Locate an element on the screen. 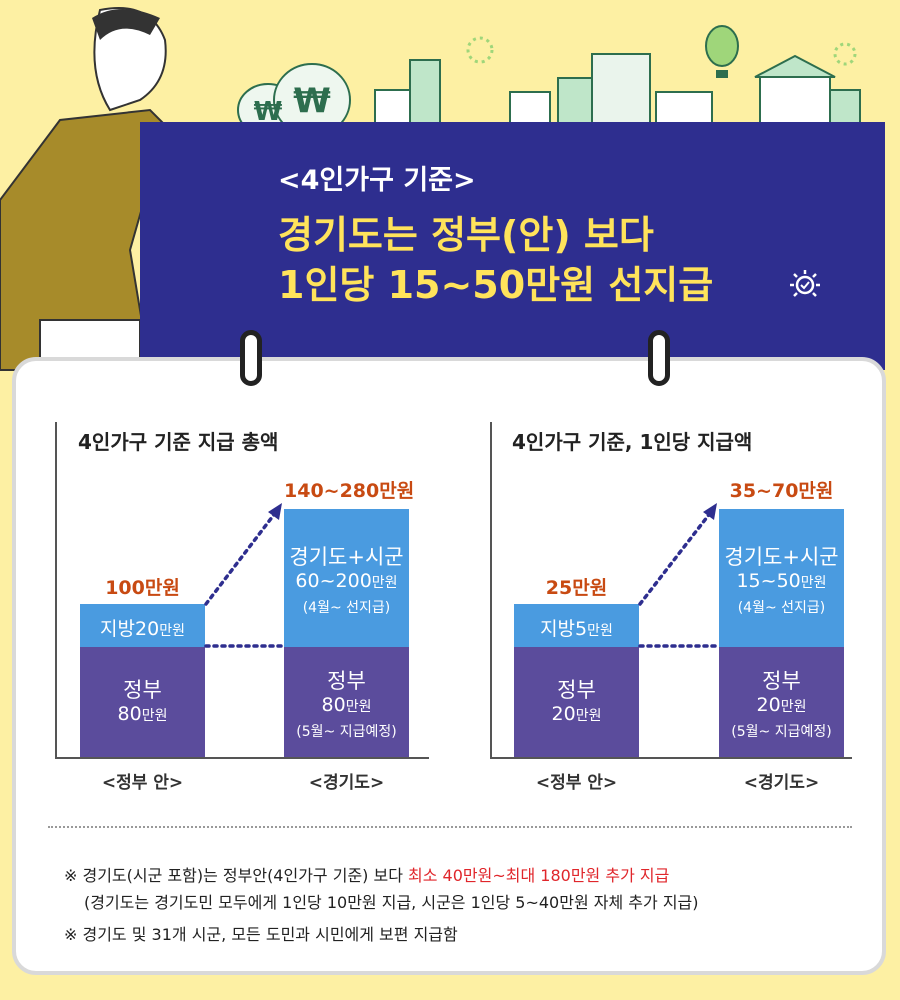 The width and height of the screenshot is (900, 1000). bar-gov: 정부 20만원 is located at coordinates (576, 702).